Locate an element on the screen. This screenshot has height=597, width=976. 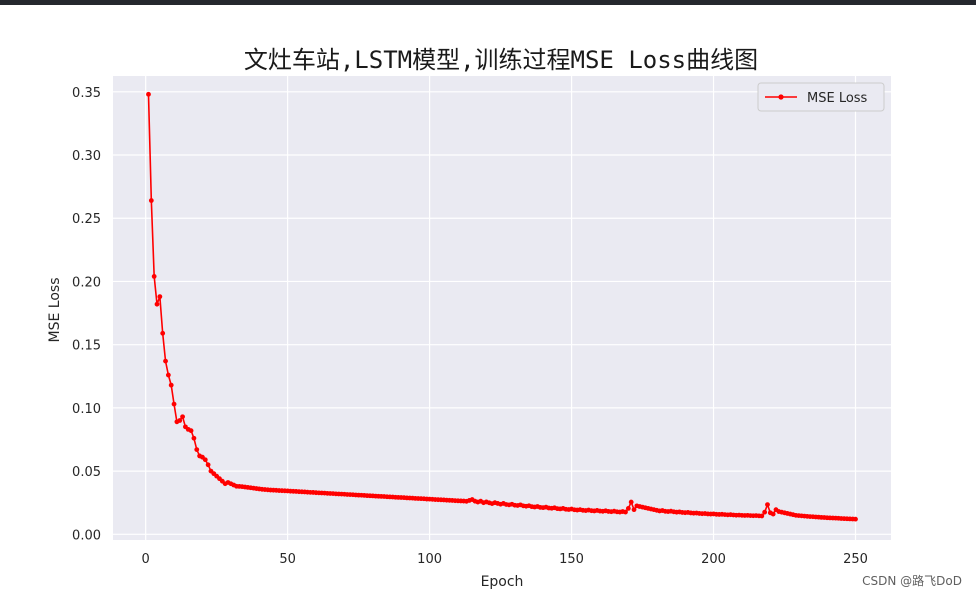
legend: MSE Loss is located at coordinates (821, 97).